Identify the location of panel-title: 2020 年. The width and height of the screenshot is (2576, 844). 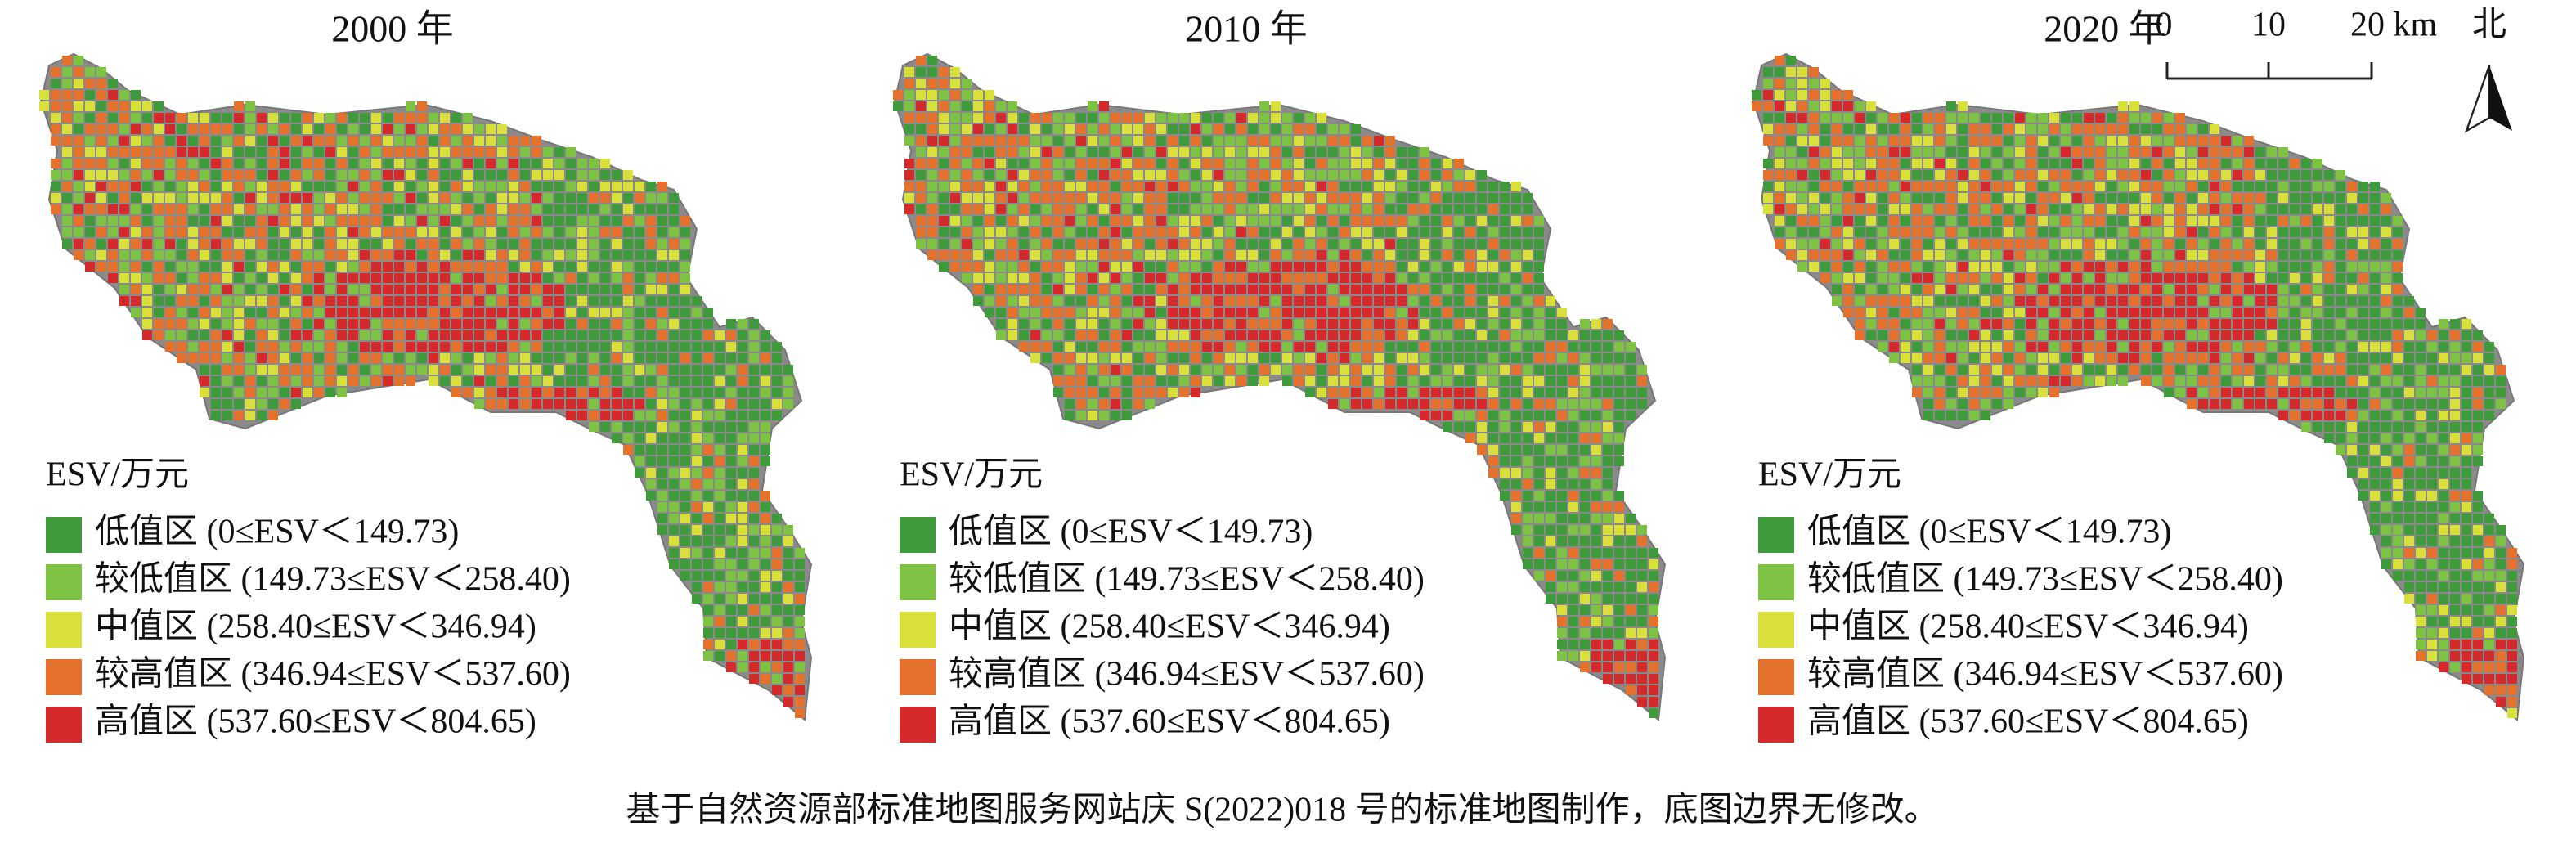
(2105, 29).